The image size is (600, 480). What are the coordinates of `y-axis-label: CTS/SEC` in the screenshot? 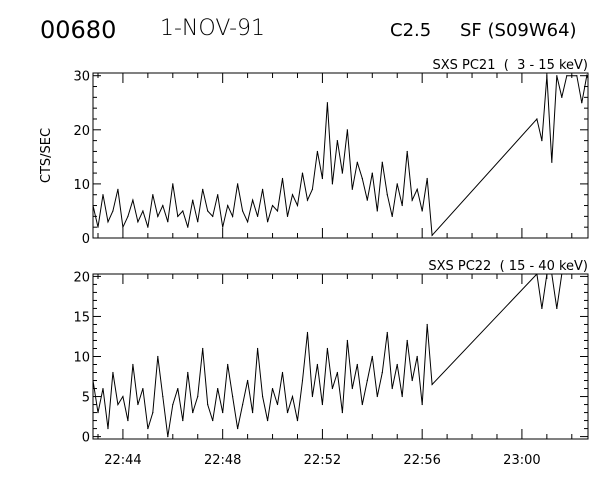 It's located at (46, 155).